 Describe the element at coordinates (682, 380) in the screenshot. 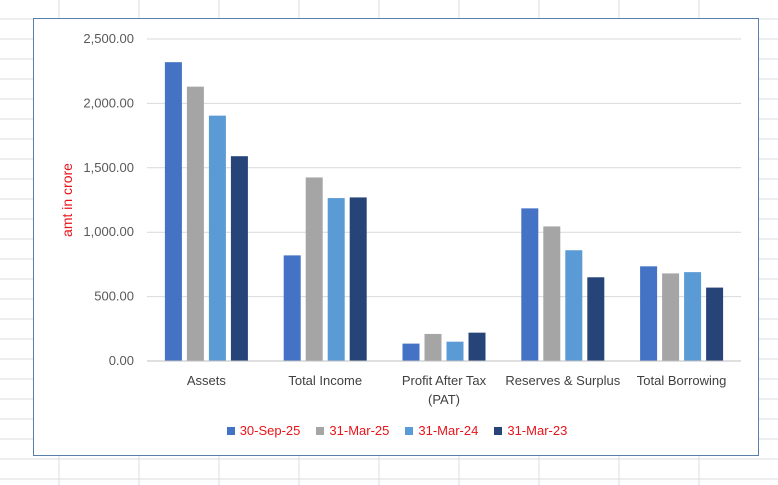

I see `x-tick-label: Total Borrowing` at that location.